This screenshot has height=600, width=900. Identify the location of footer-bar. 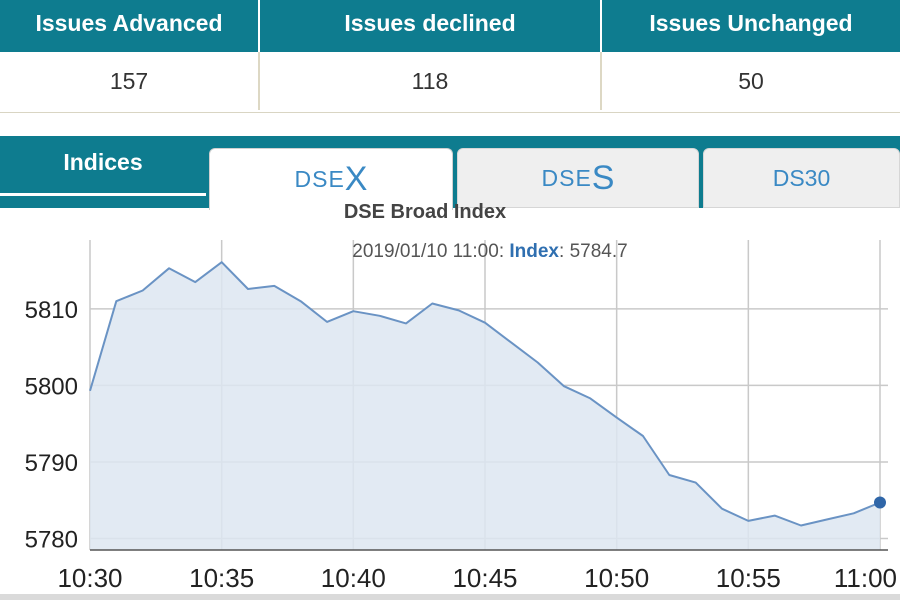
(450, 597).